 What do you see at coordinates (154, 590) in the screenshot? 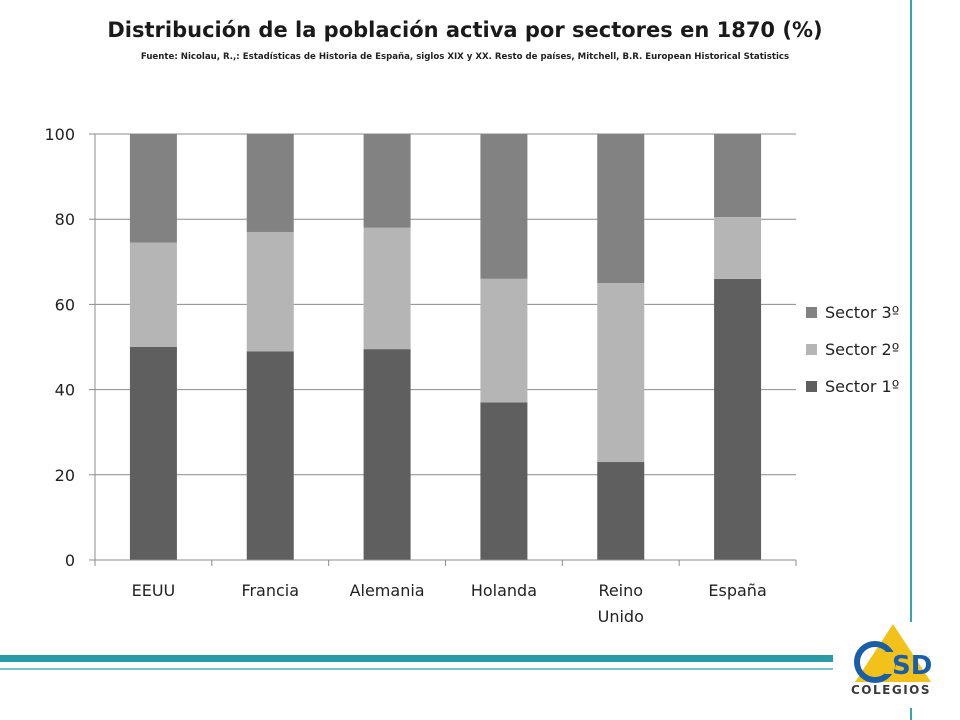
I see `x-tick-label: EEUU` at bounding box center [154, 590].